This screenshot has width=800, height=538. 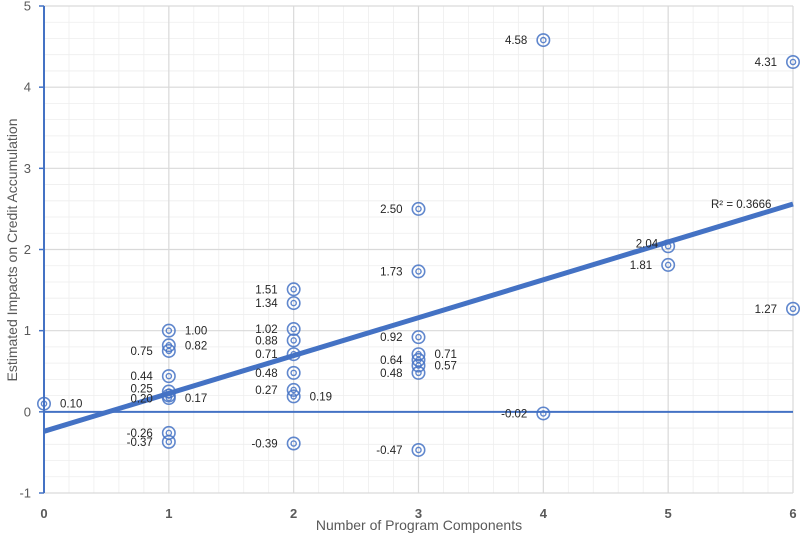 I want to click on data-label: 1.00, so click(x=196, y=332).